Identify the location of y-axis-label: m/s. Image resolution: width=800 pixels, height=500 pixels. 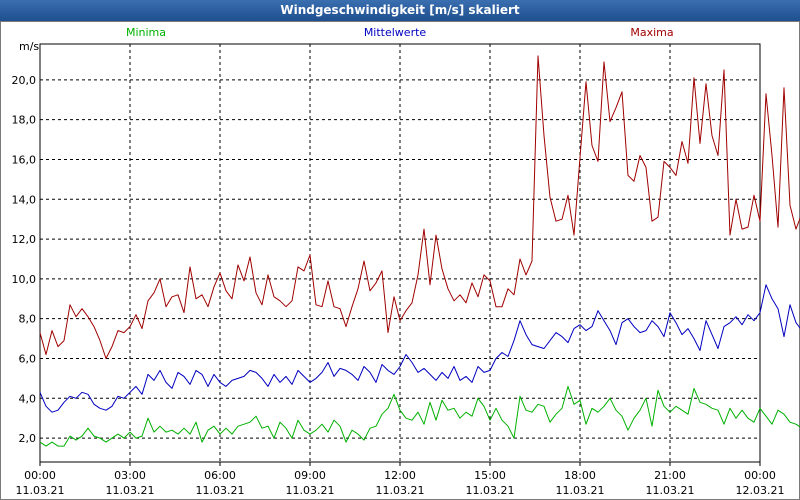
(29, 46).